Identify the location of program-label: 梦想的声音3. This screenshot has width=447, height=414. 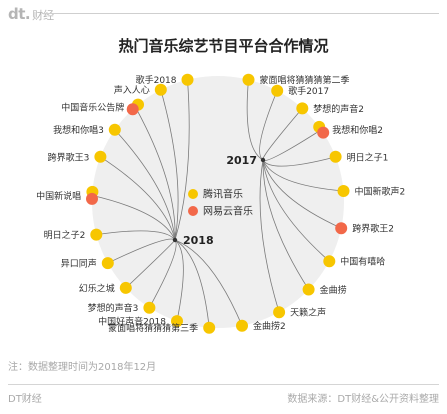
(113, 308).